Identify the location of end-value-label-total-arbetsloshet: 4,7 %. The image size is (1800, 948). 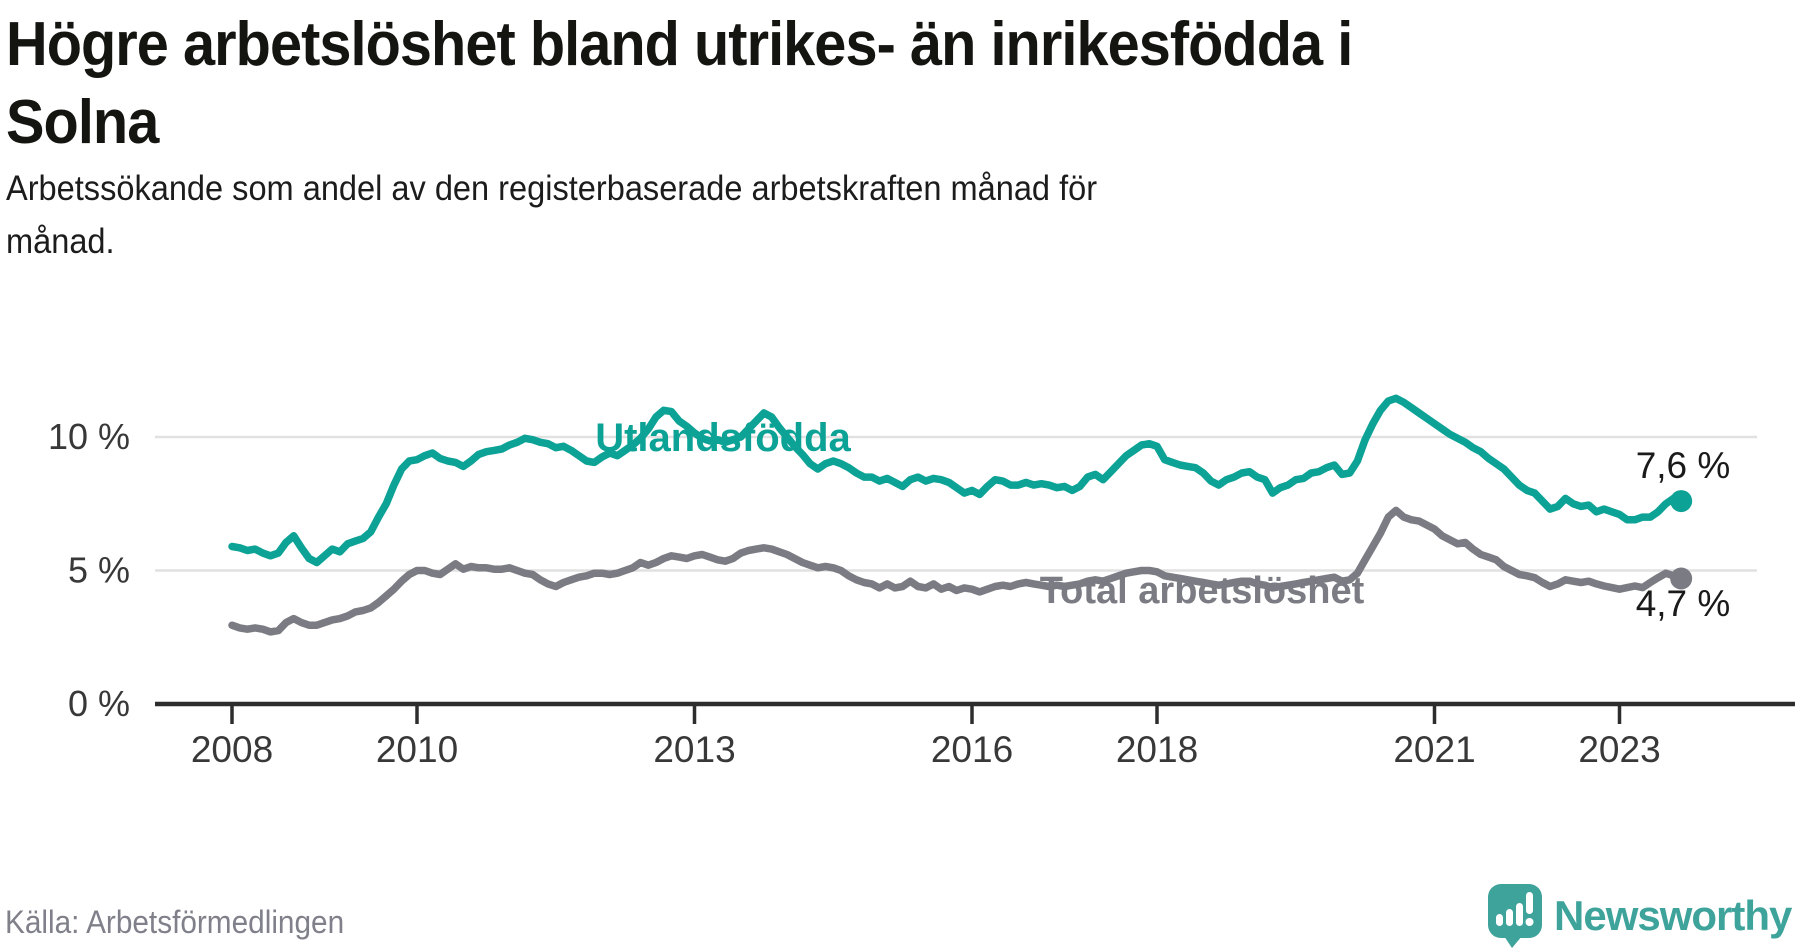
(1683, 603).